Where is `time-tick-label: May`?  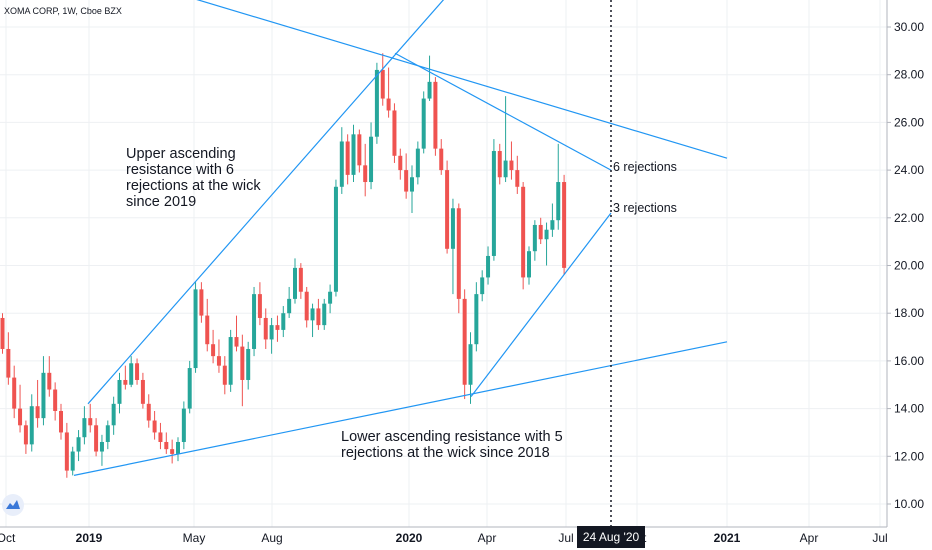 time-tick-label: May is located at coordinates (194, 538).